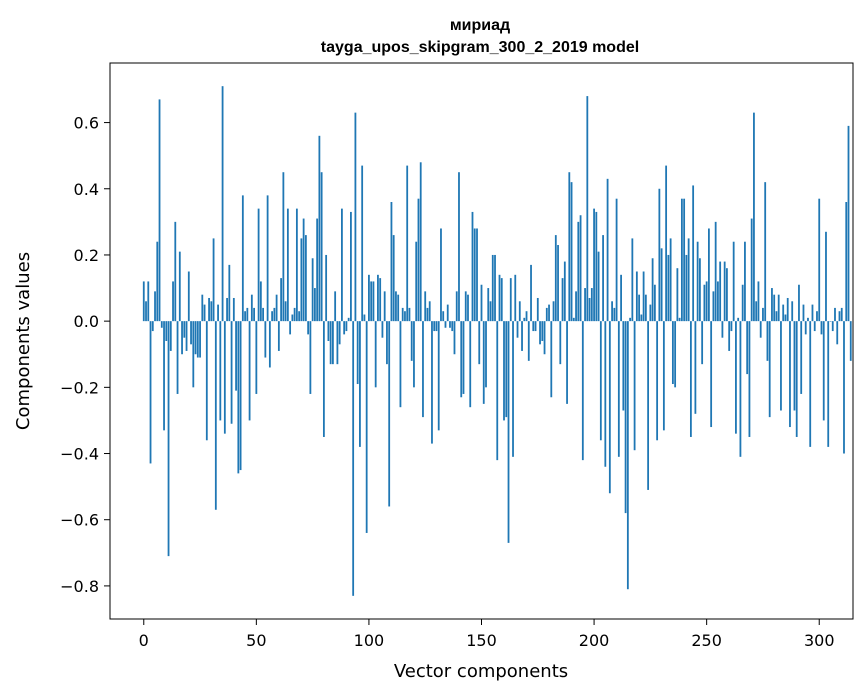  I want to click on y-tick-label: −0.4, so click(79, 454).